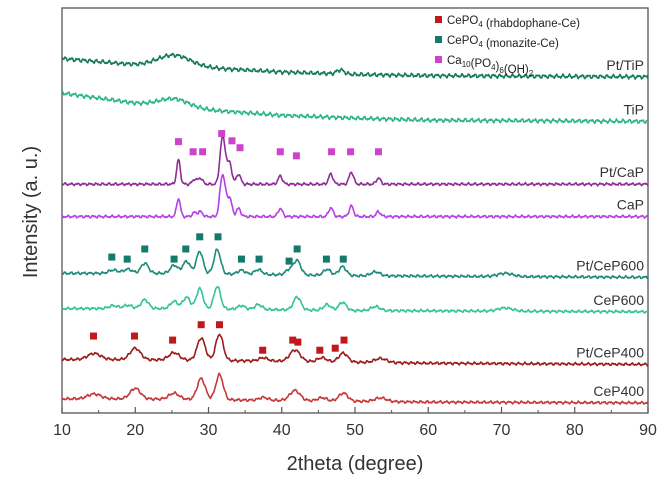 This screenshot has height=477, width=660. I want to click on x-tick-label: 30, so click(209, 430).